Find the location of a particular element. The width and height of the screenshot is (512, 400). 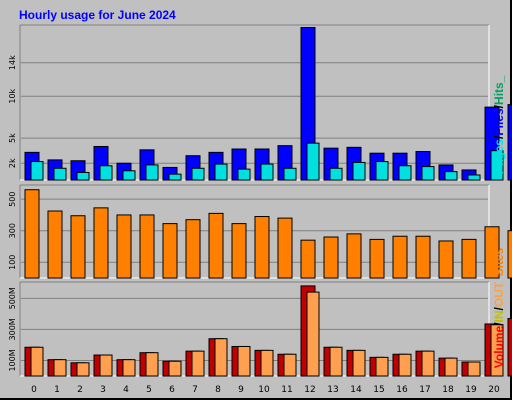

legend-entry: Pages is located at coordinates (499, 157).